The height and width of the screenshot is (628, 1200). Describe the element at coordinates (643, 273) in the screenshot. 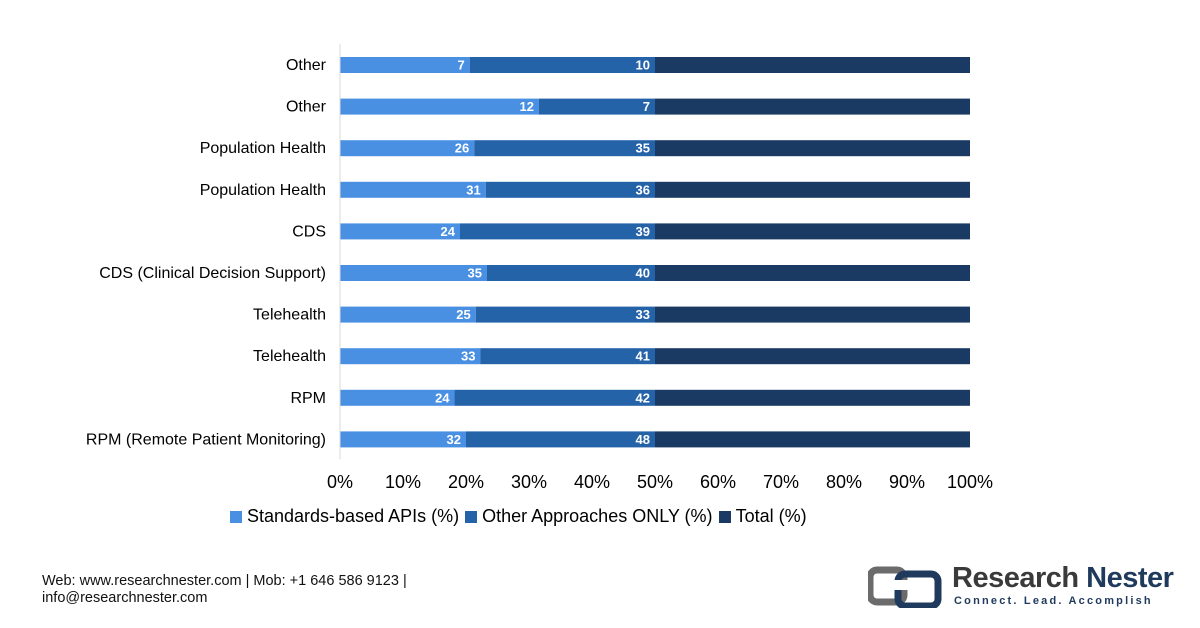

I see `data-label-other-approaches-5: 40` at that location.